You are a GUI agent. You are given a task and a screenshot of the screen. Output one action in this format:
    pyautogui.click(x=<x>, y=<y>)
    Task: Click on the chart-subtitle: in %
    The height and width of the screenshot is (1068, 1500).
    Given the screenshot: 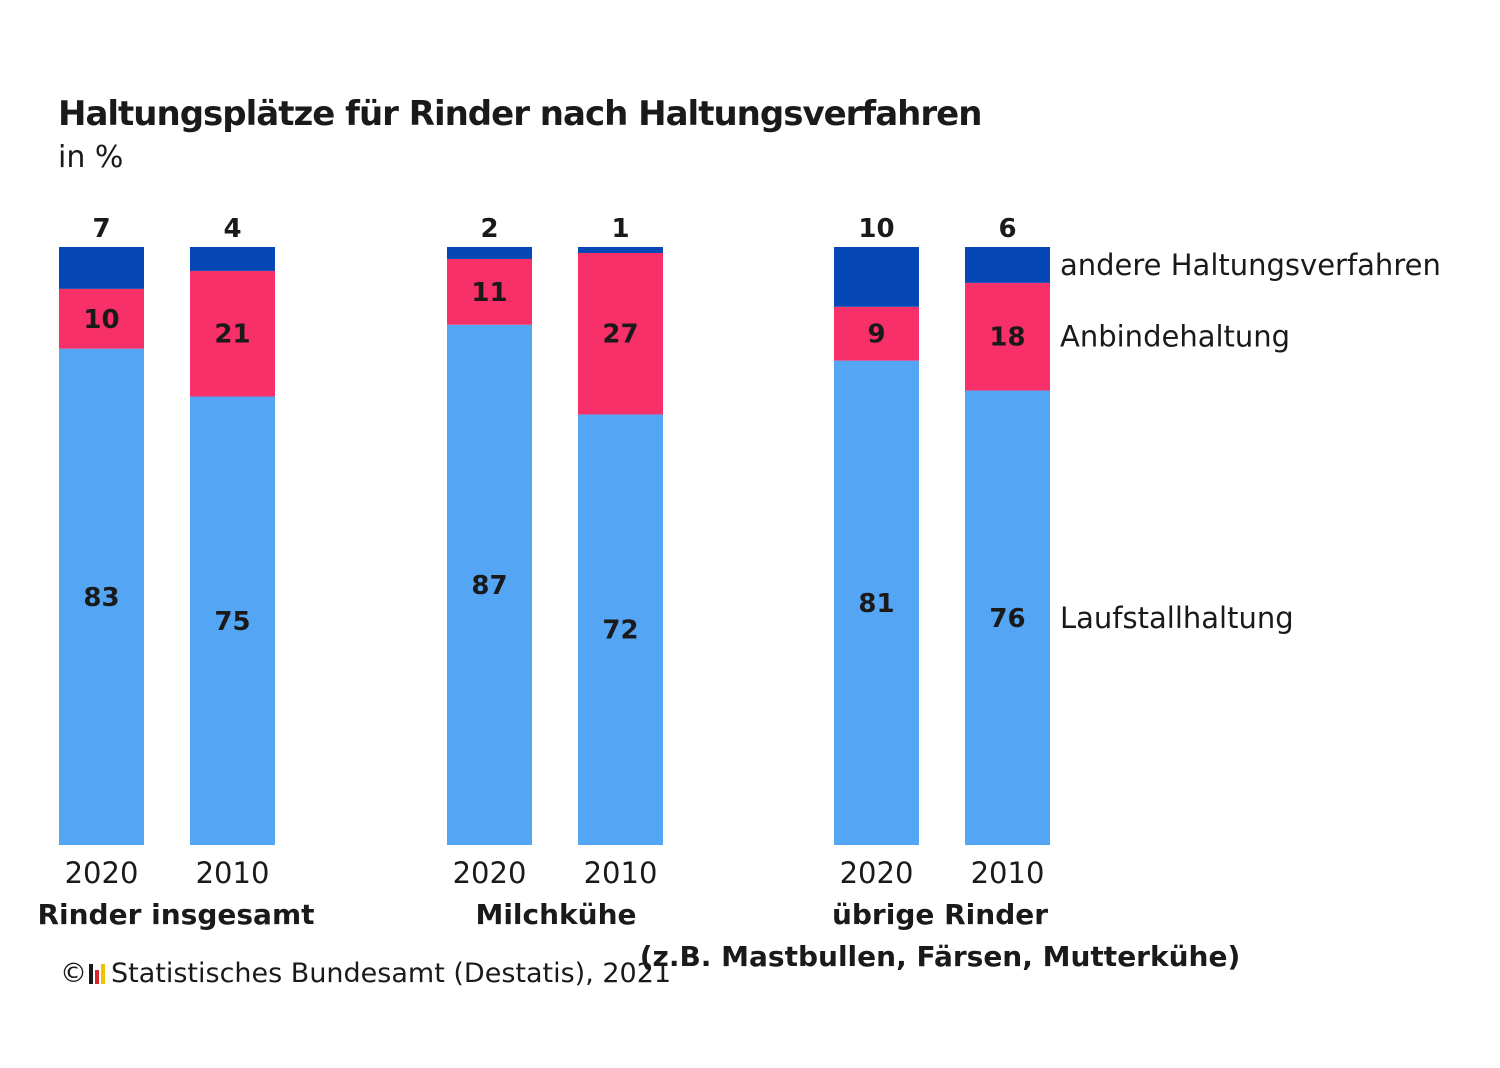 What is the action you would take?
    pyautogui.click(x=91, y=157)
    